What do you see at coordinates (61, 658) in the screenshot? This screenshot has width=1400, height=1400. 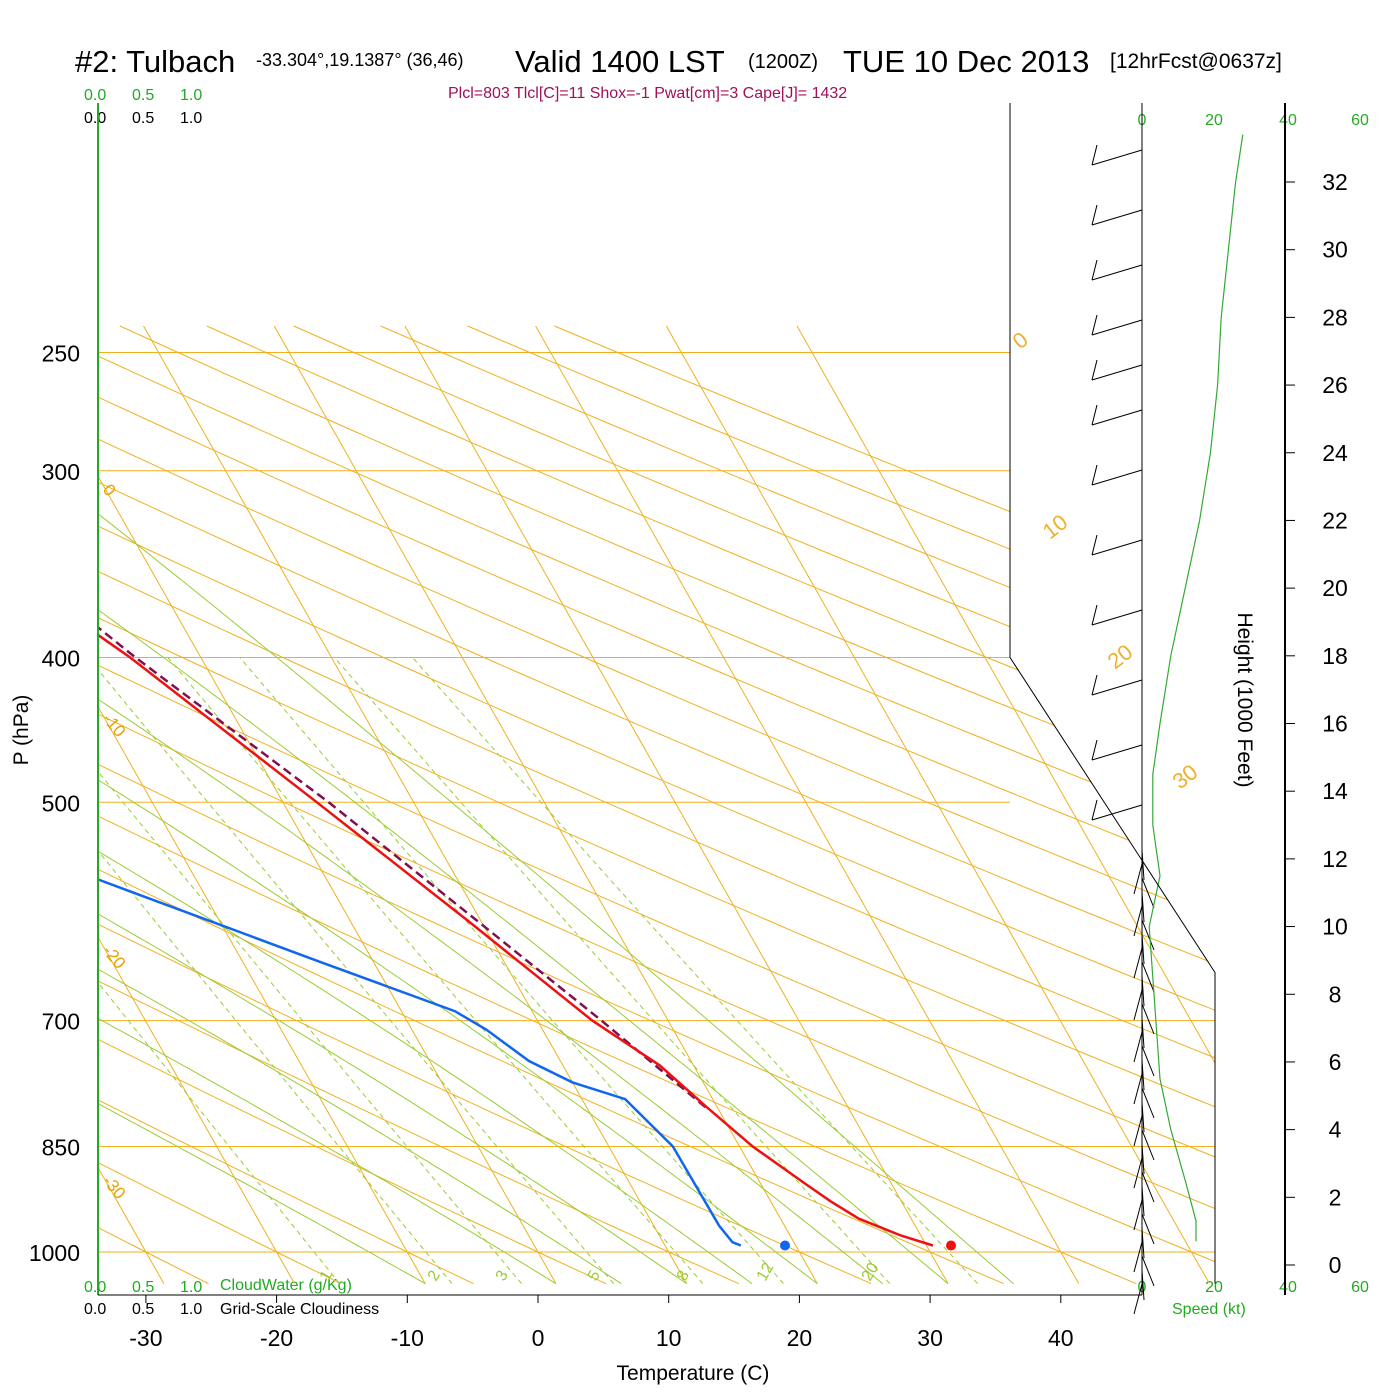 I see `pressure-tick-label: 400` at bounding box center [61, 658].